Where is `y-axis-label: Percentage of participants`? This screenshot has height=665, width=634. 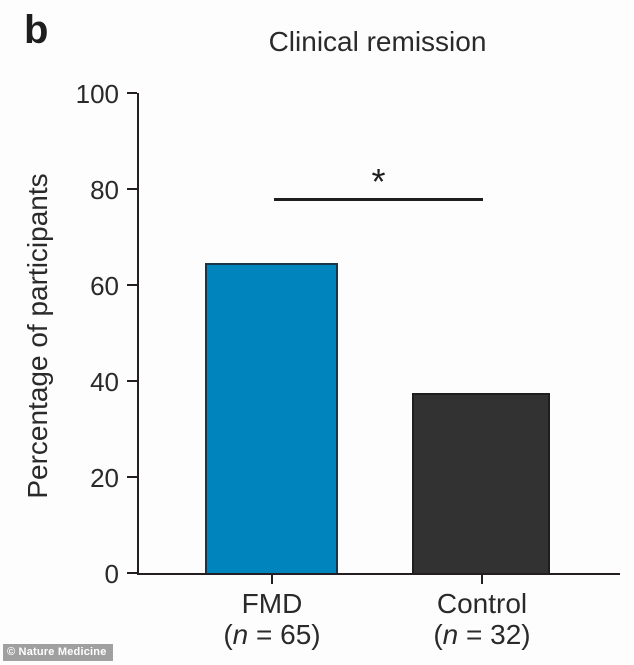
y-axis-label: Percentage of participants is located at coordinates (37, 336).